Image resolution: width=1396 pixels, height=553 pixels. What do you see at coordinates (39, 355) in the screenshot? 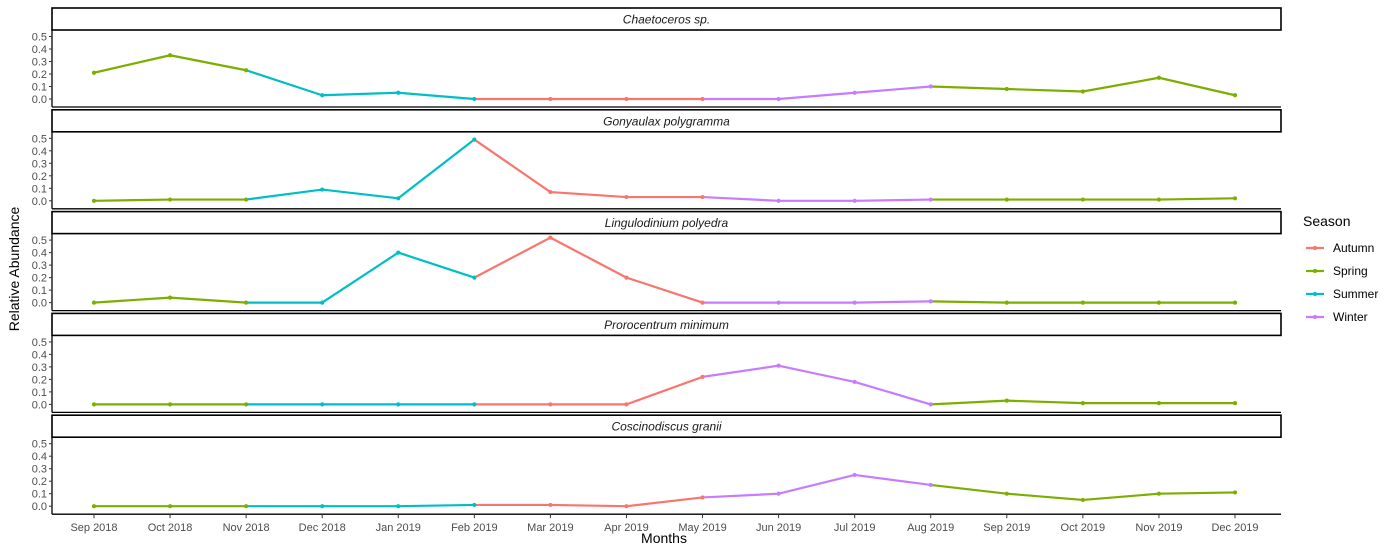
I see `y-tick-label: 0.4` at bounding box center [39, 355].